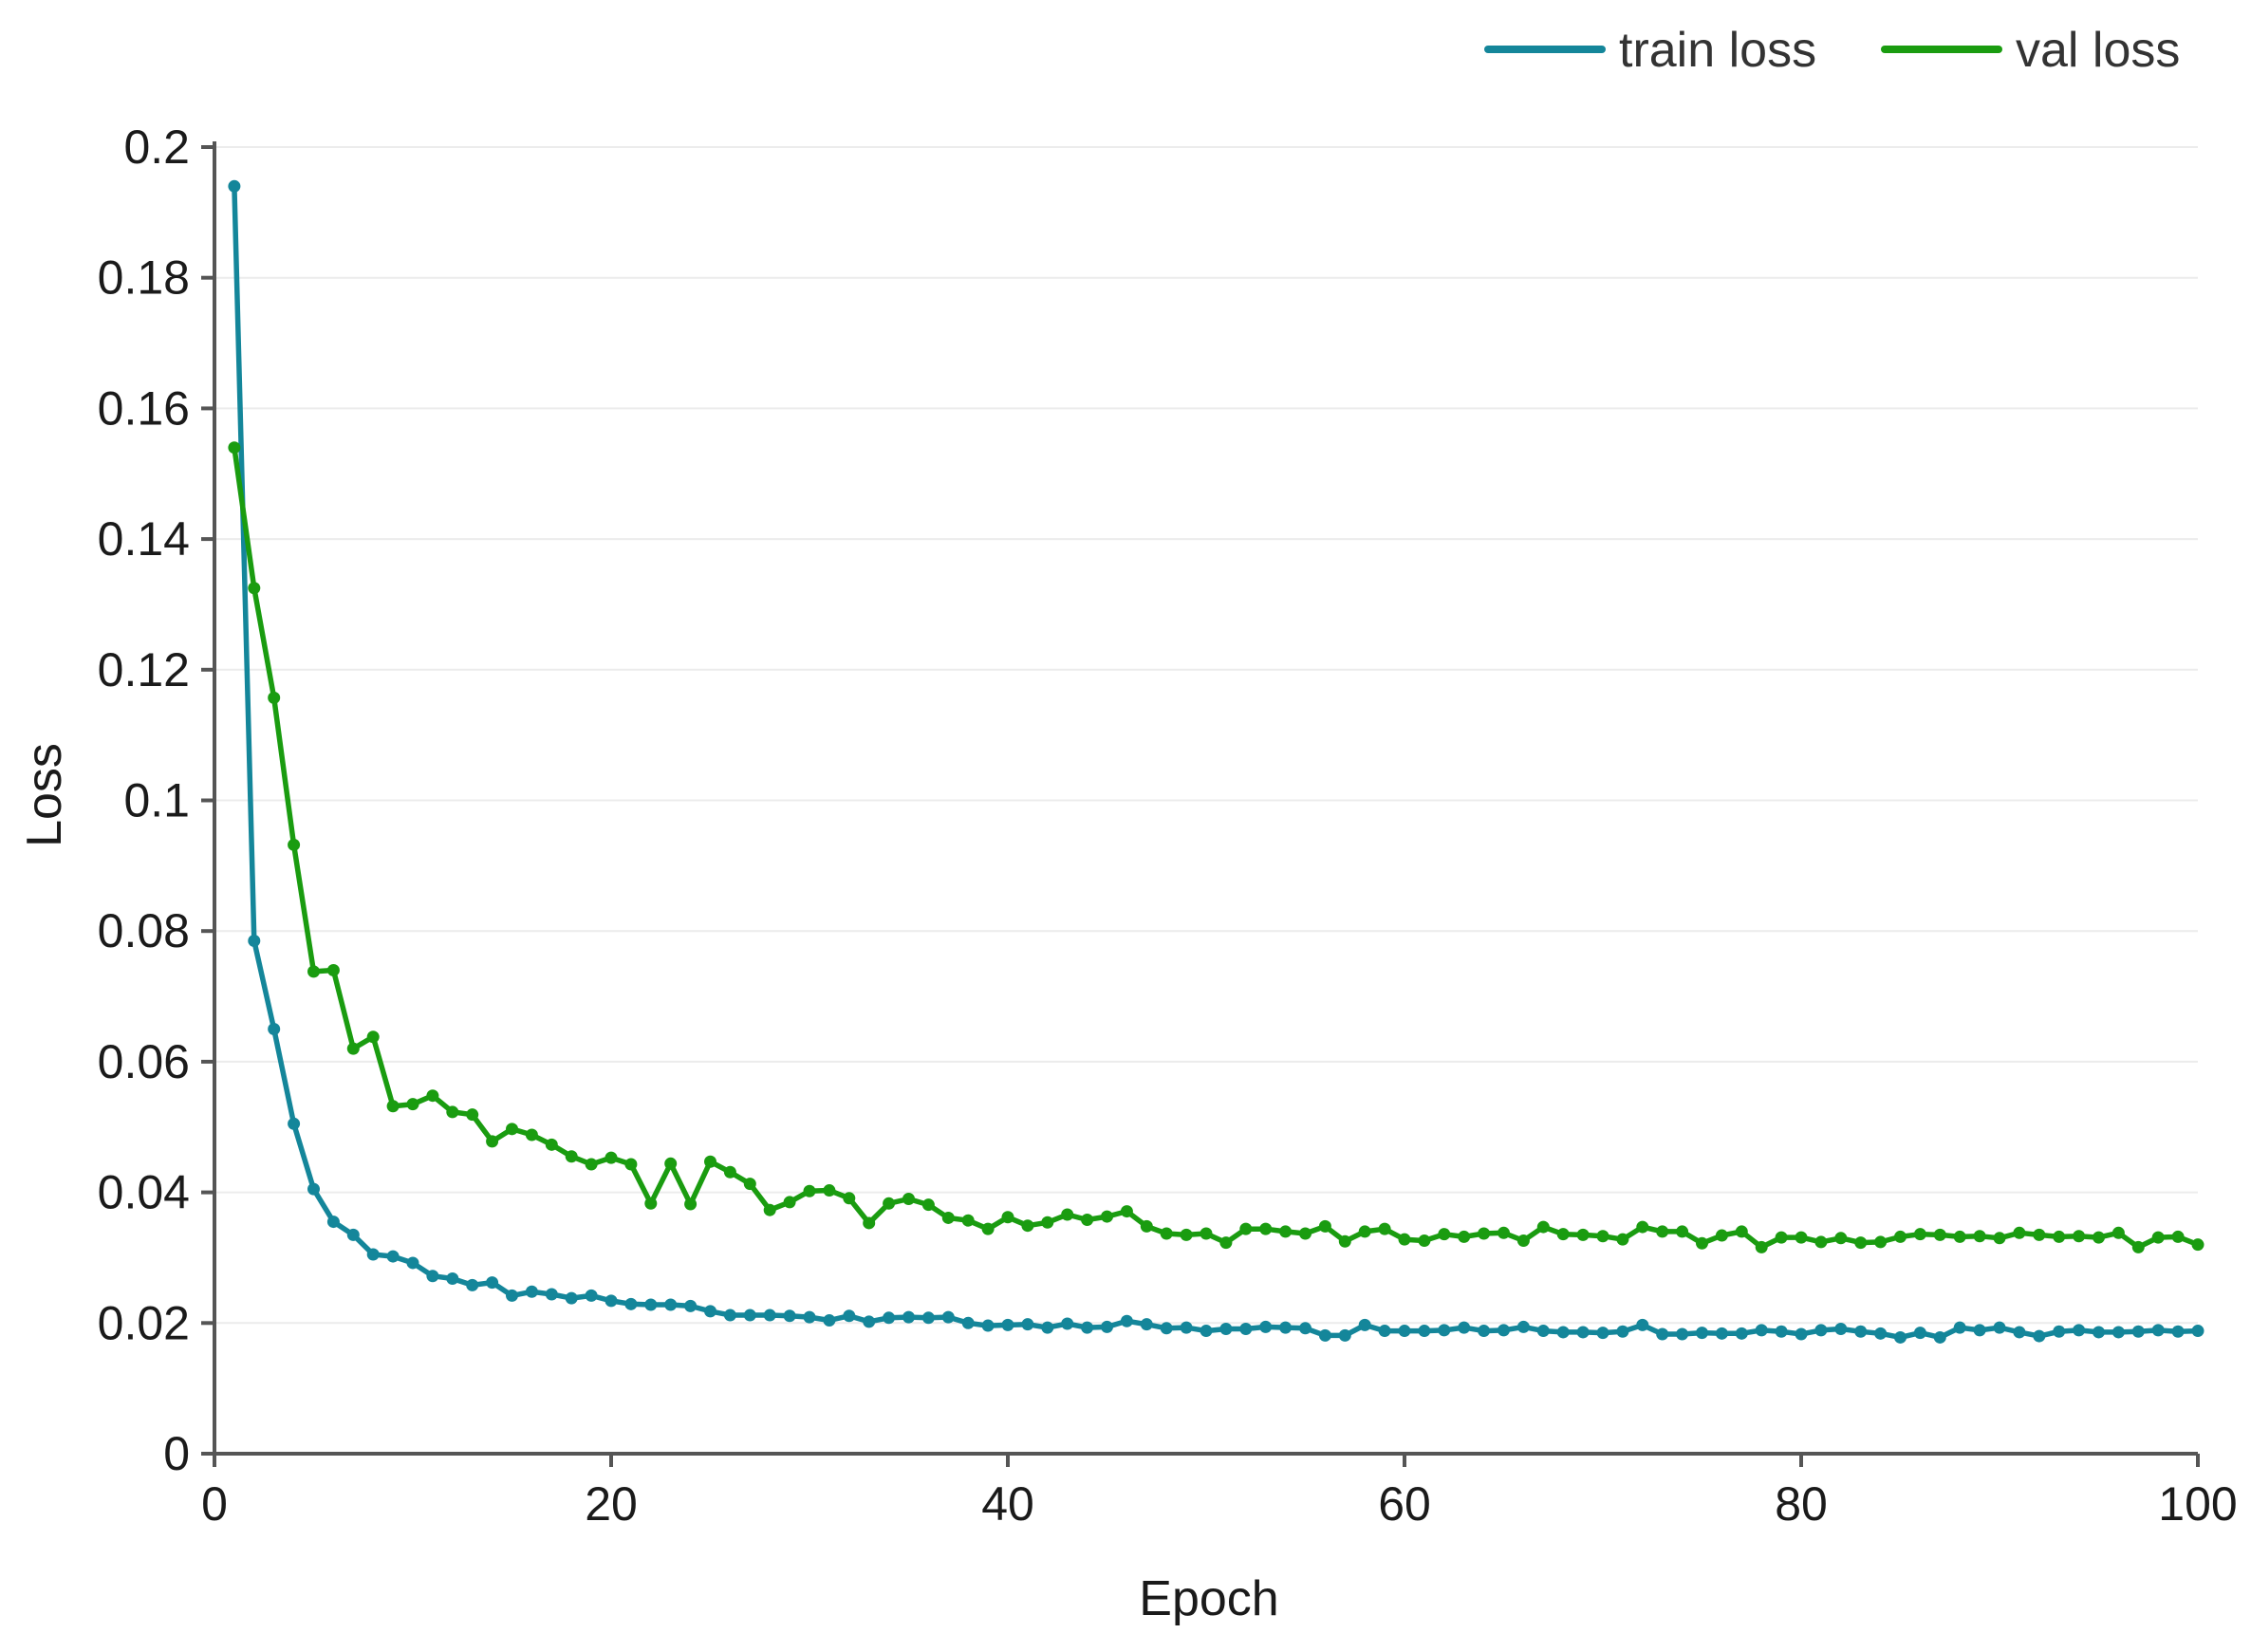 This screenshot has height=1652, width=2251. Describe the element at coordinates (2098, 50) in the screenshot. I see `legend-label-val-loss: val loss` at that location.